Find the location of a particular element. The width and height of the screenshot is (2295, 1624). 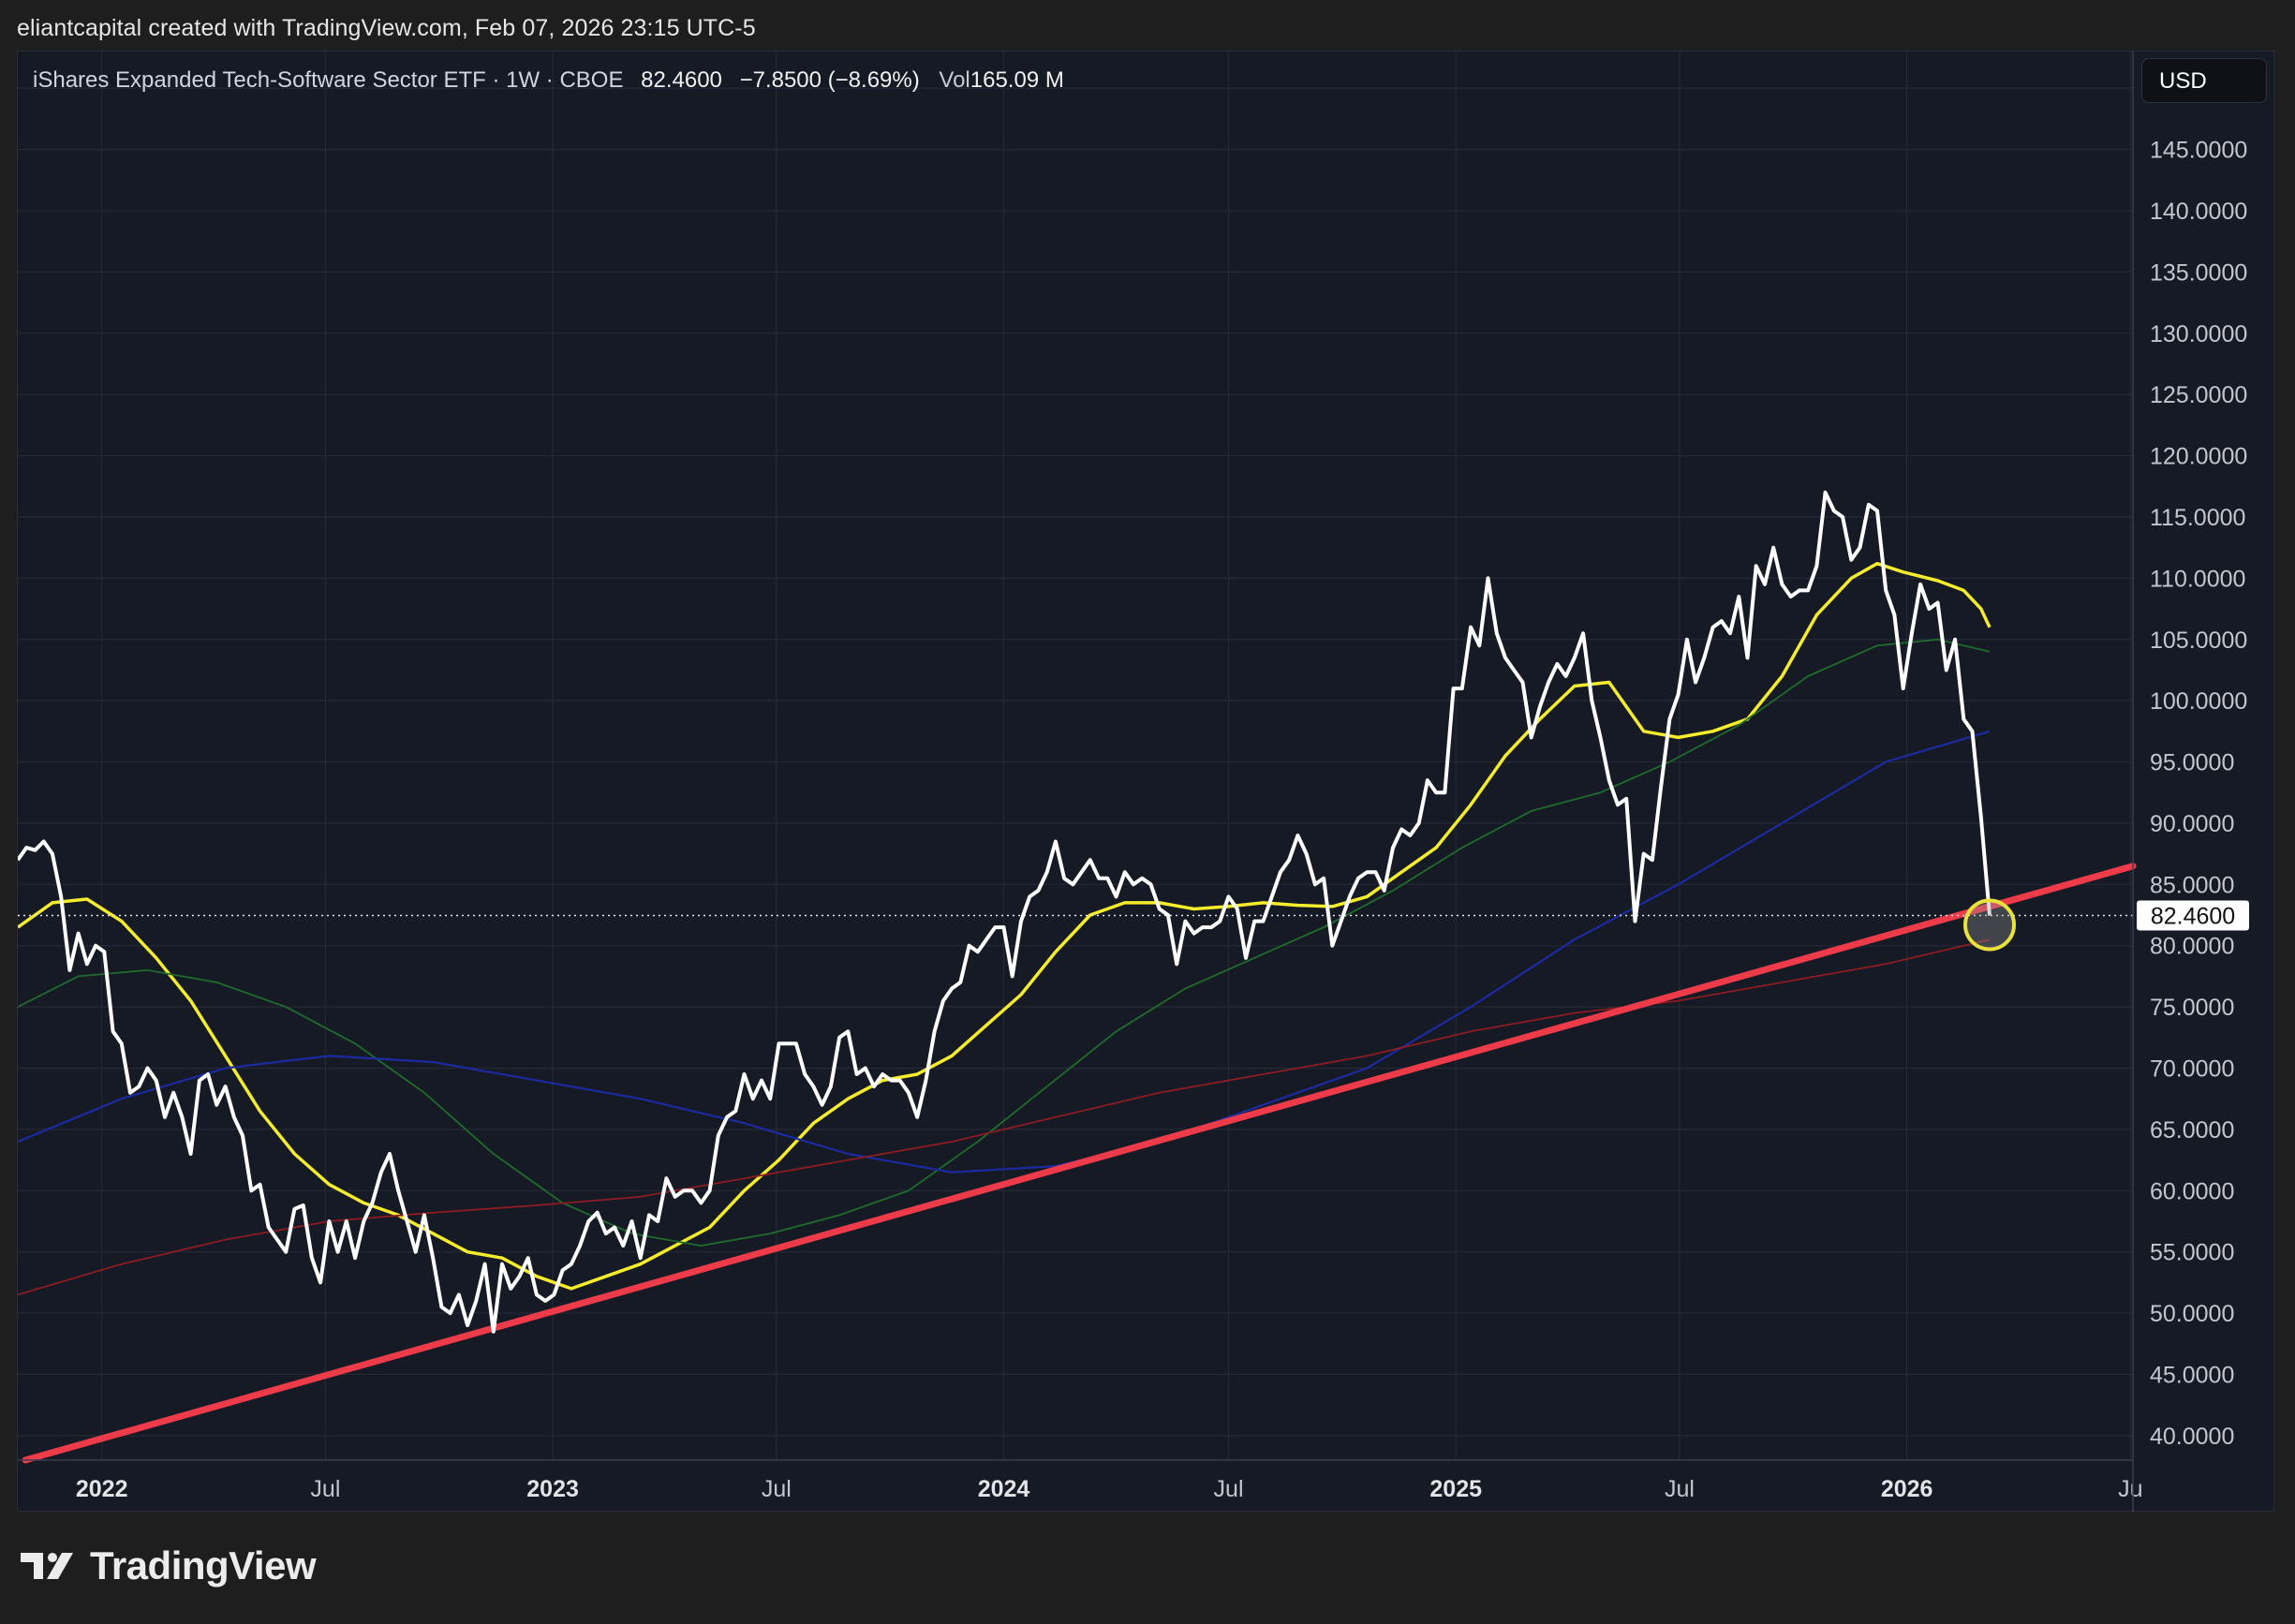

price-change: −7.8500 (−8.69%) is located at coordinates (829, 80).